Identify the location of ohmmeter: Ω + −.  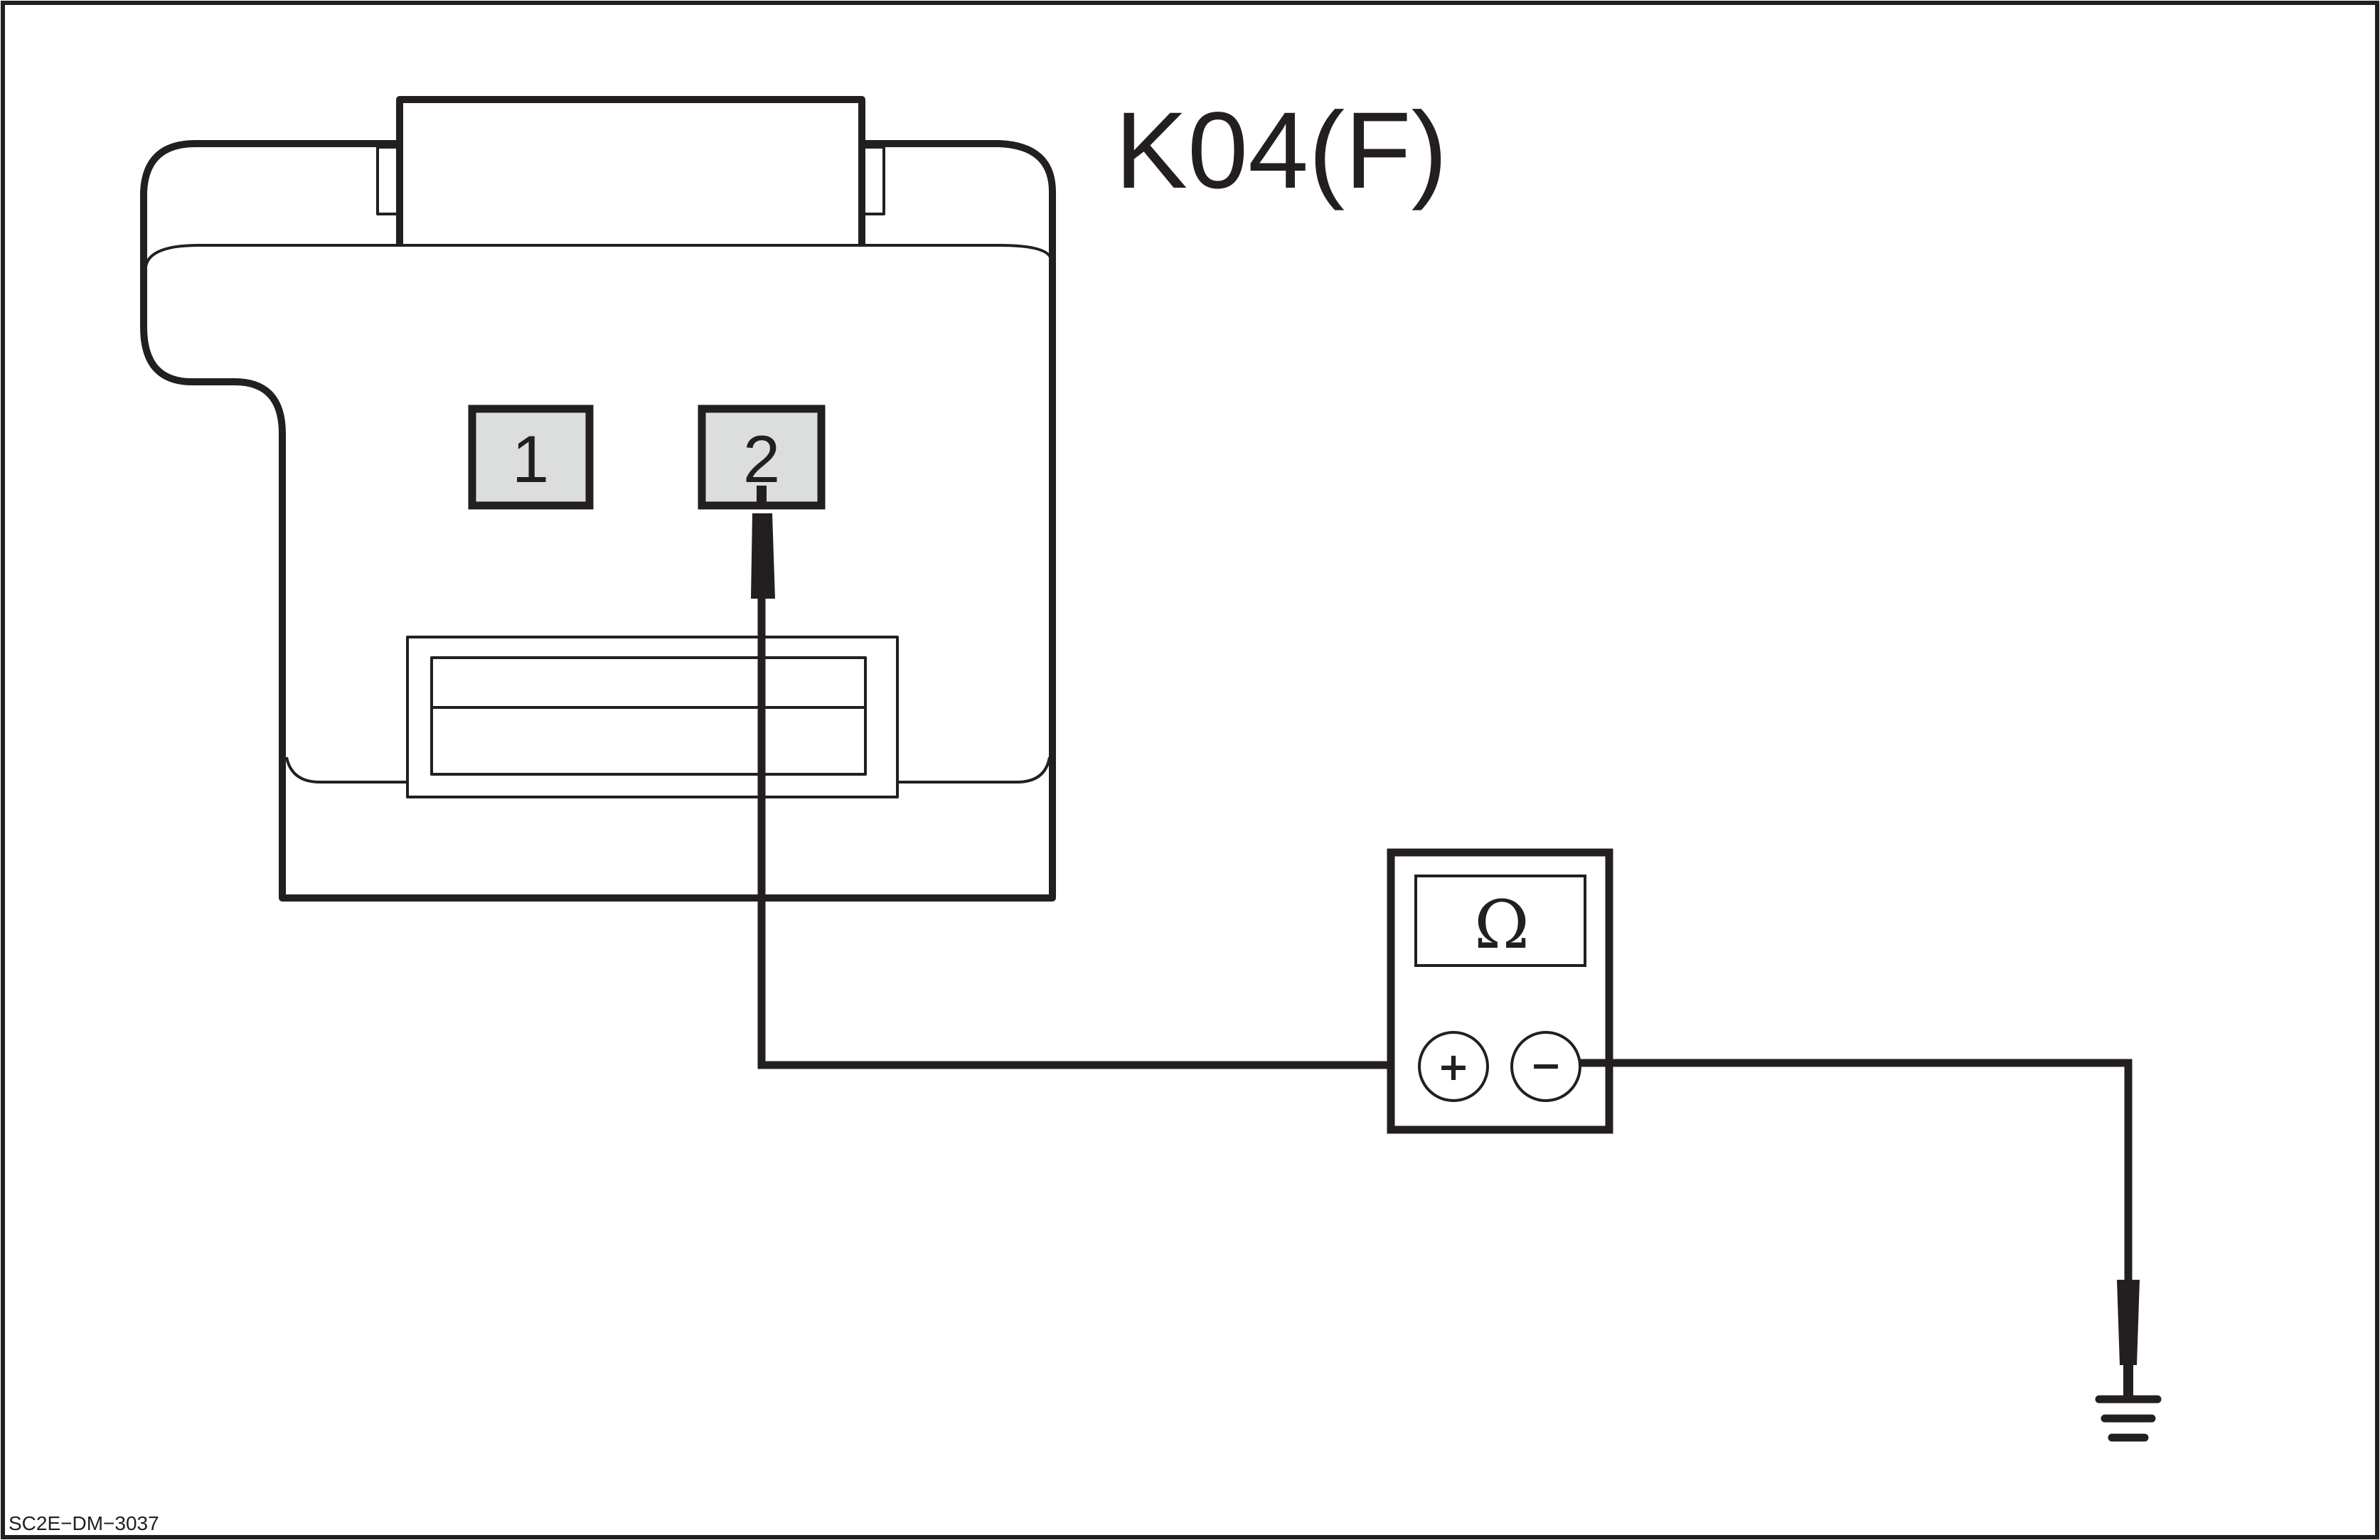
(1500, 991).